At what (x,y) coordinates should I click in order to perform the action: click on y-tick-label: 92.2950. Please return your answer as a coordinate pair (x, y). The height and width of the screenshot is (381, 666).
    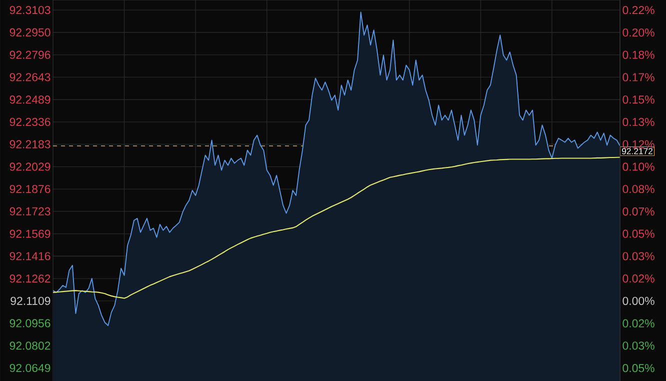
    Looking at the image, I should click on (30, 32).